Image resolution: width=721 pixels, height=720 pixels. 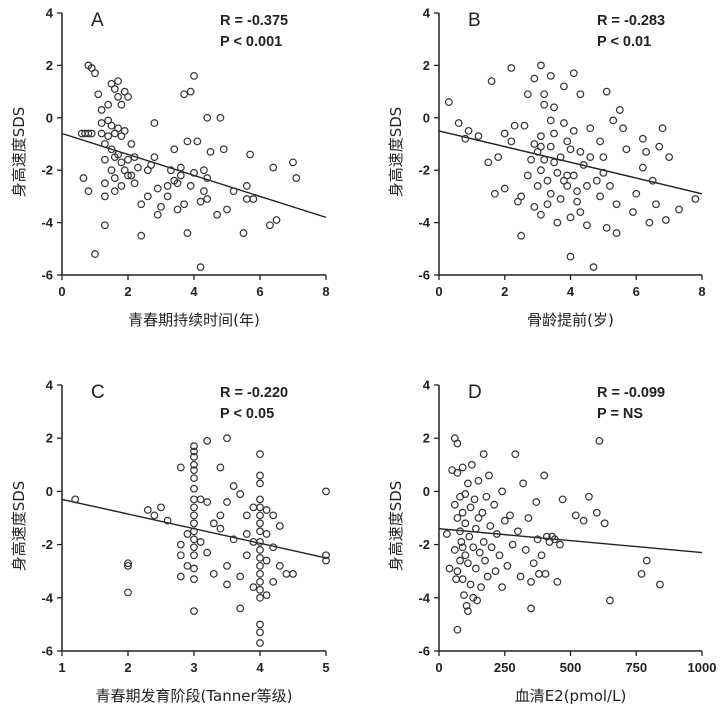 What do you see at coordinates (254, 393) in the screenshot?
I see `correlation-r: R = -0.220` at bounding box center [254, 393].